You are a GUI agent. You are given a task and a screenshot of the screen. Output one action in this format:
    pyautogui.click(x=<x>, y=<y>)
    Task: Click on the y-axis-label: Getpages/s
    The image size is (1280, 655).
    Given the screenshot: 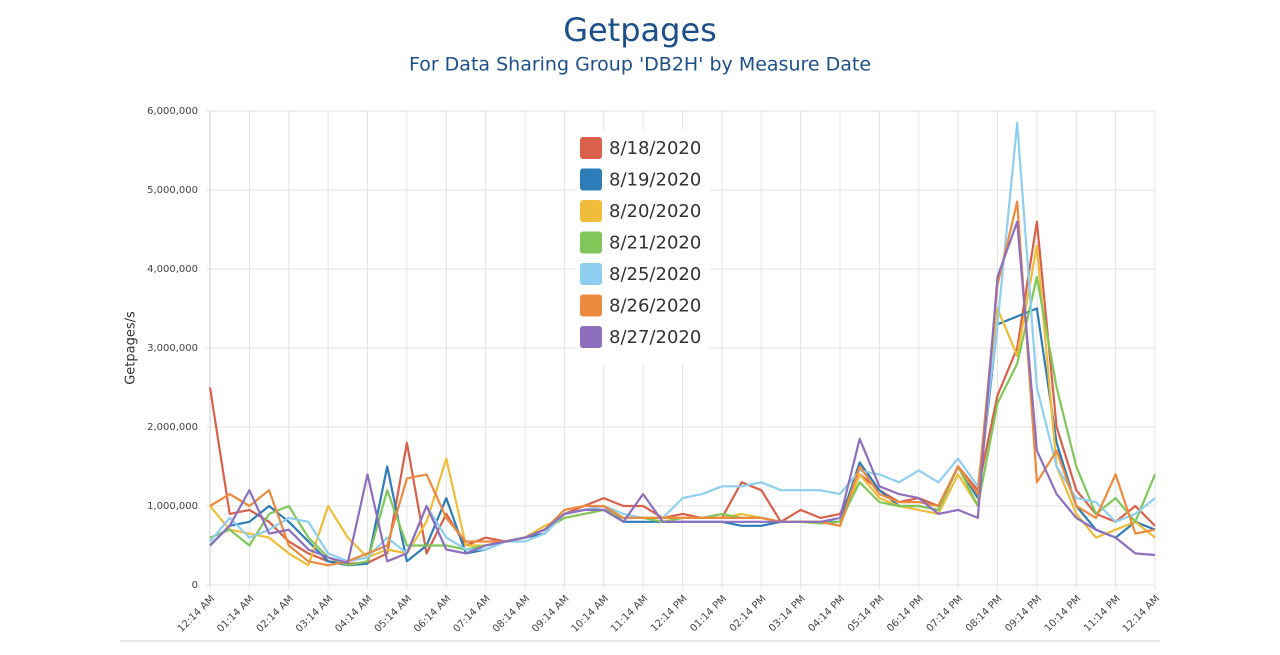 What is the action you would take?
    pyautogui.click(x=131, y=348)
    